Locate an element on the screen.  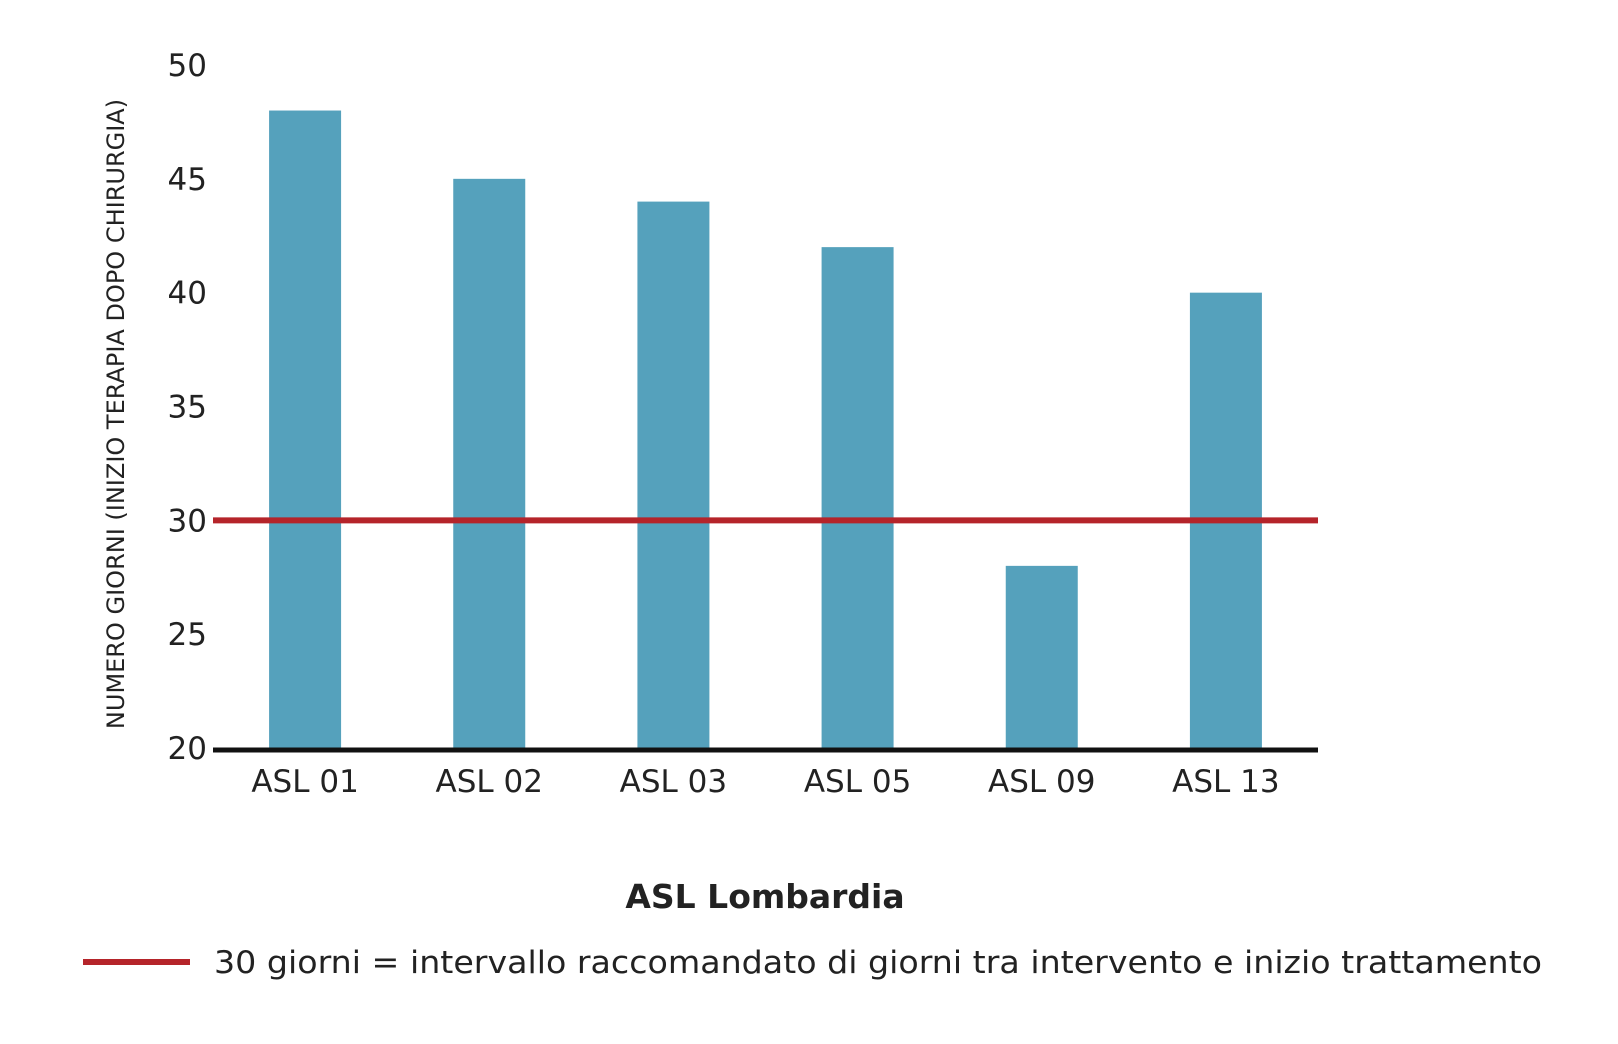
x-axis-title: ASL Lombardia is located at coordinates (764, 896).